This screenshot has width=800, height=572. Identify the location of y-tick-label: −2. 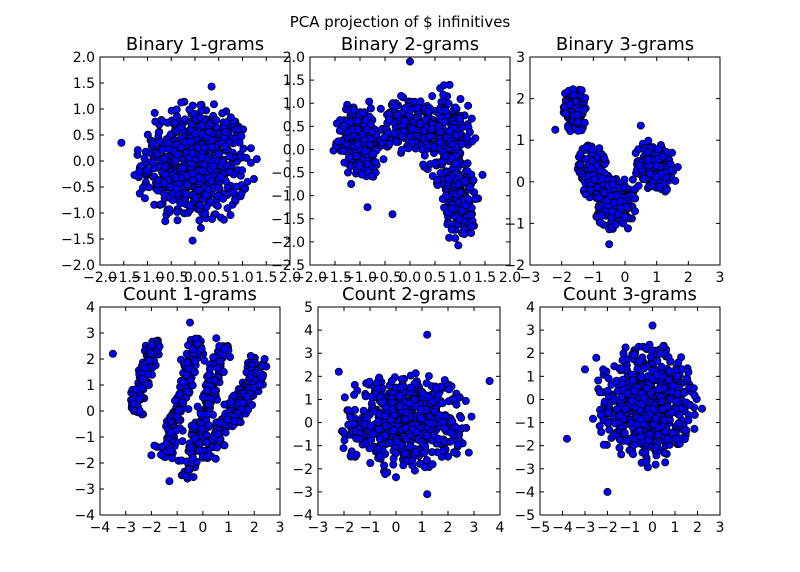
(84, 464).